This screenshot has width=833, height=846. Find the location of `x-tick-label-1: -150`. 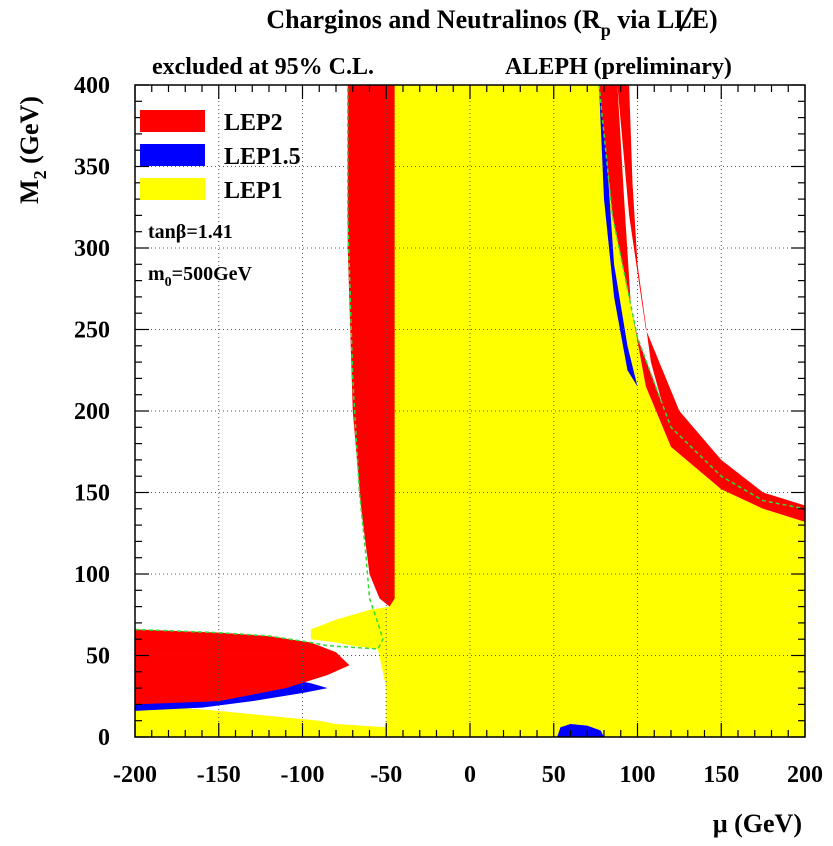

x-tick-label-1: -150 is located at coordinates (219, 775).